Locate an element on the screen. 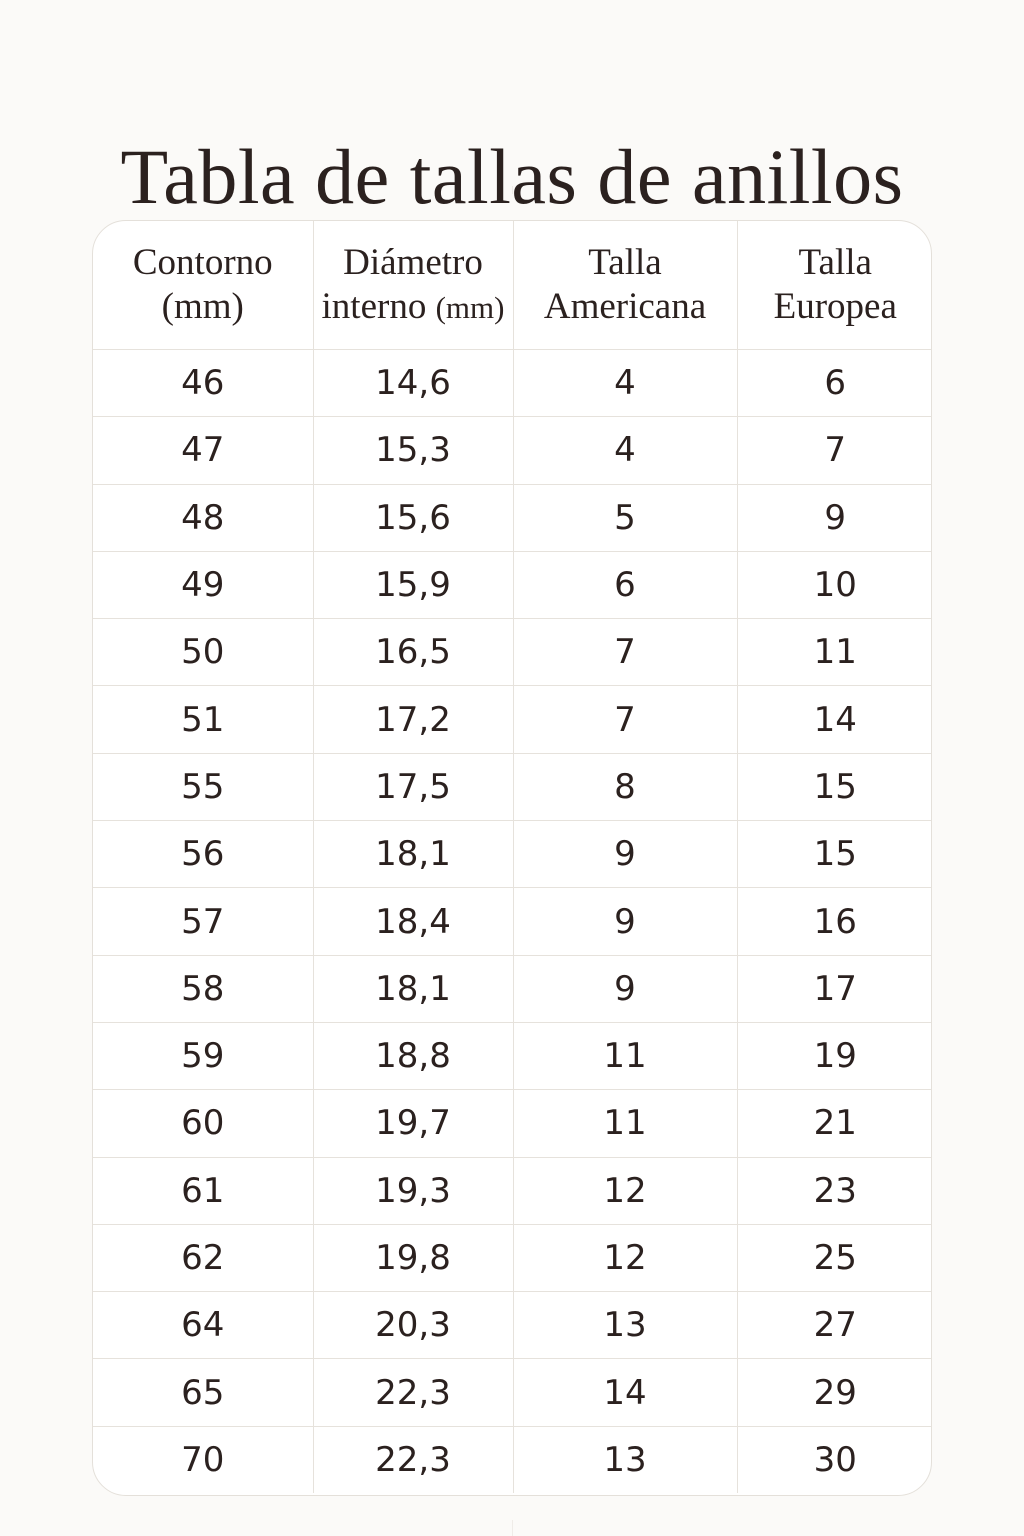  header-talla-americana-line-2: Americana is located at coordinates (625, 306).